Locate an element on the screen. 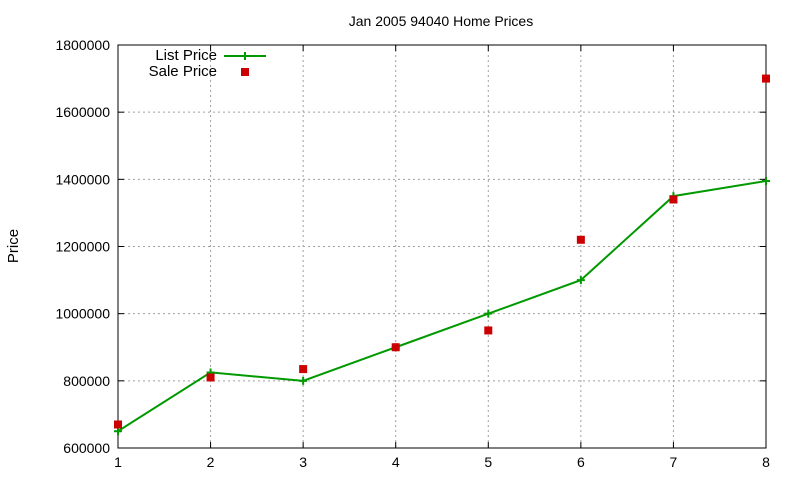 This screenshot has width=800, height=480. y-tick-label: 1400000 is located at coordinates (82, 179).